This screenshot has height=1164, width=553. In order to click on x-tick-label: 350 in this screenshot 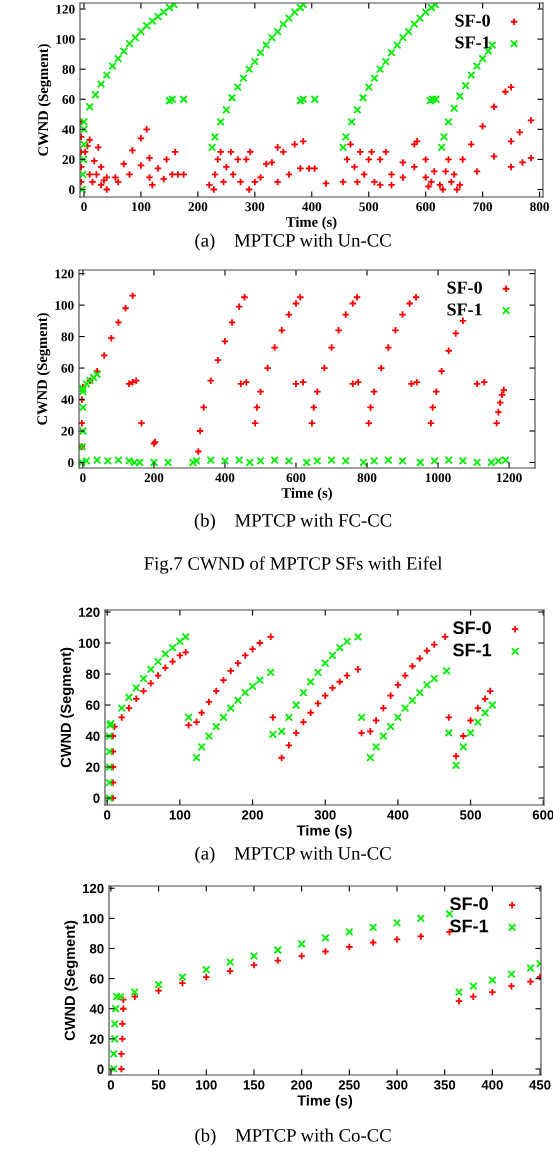, I will do `click(444, 1085)`.